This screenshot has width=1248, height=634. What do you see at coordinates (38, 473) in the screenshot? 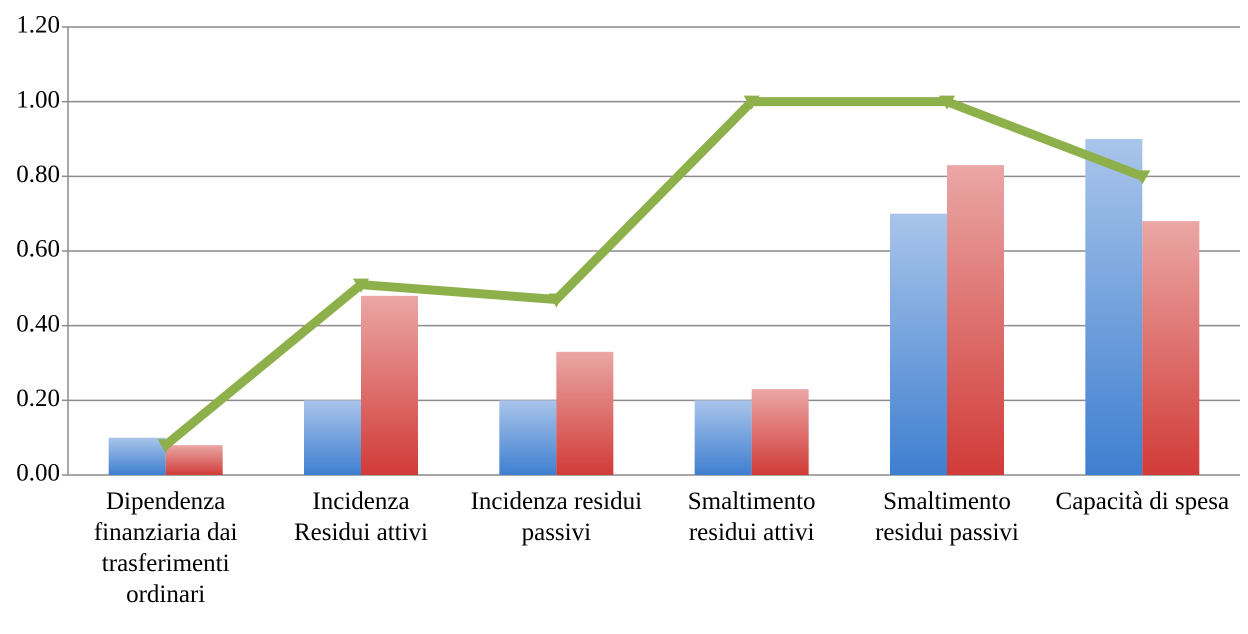
I see `y-tick-label: 0.00` at bounding box center [38, 473].